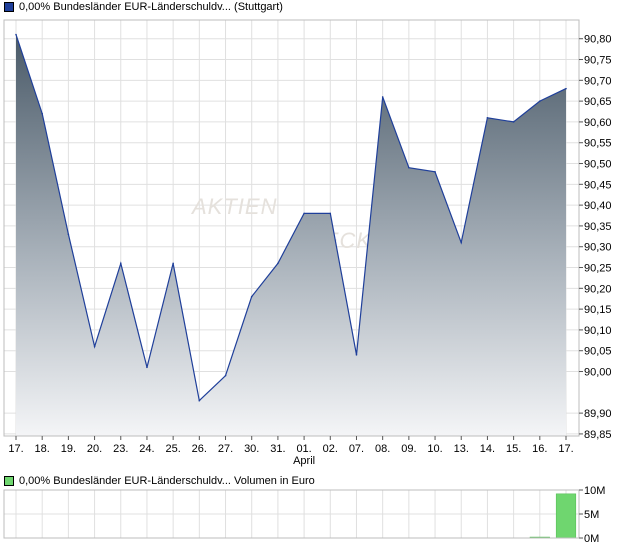 The height and width of the screenshot is (546, 620). Describe the element at coordinates (598, 206) in the screenshot. I see `price-ytick-label: 90,40` at that location.